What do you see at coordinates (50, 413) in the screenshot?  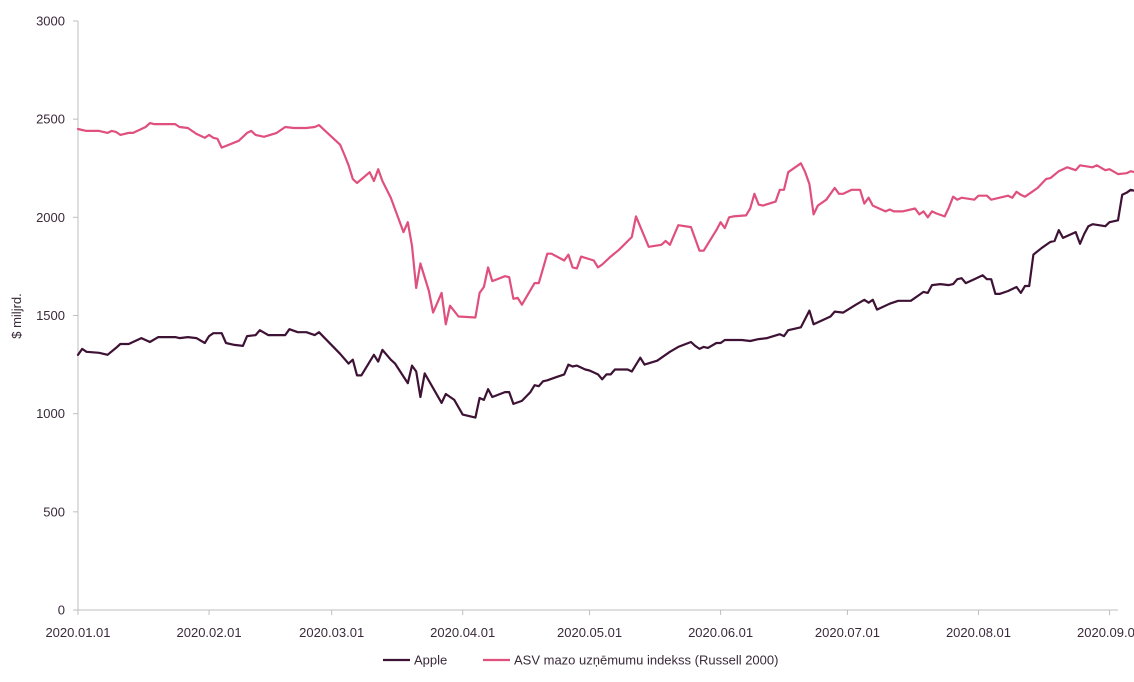 I see `y-tick-label: 1000` at bounding box center [50, 413].